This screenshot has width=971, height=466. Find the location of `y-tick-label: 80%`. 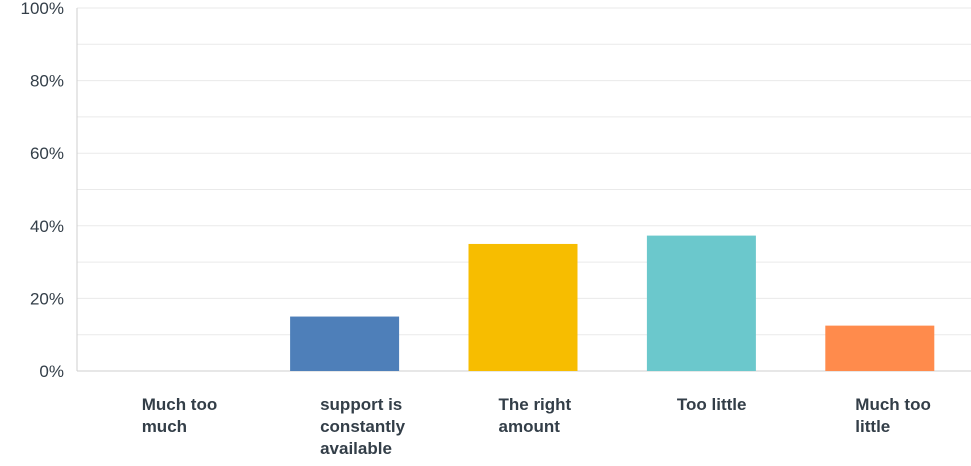

y-tick-label: 80% is located at coordinates (47, 81).